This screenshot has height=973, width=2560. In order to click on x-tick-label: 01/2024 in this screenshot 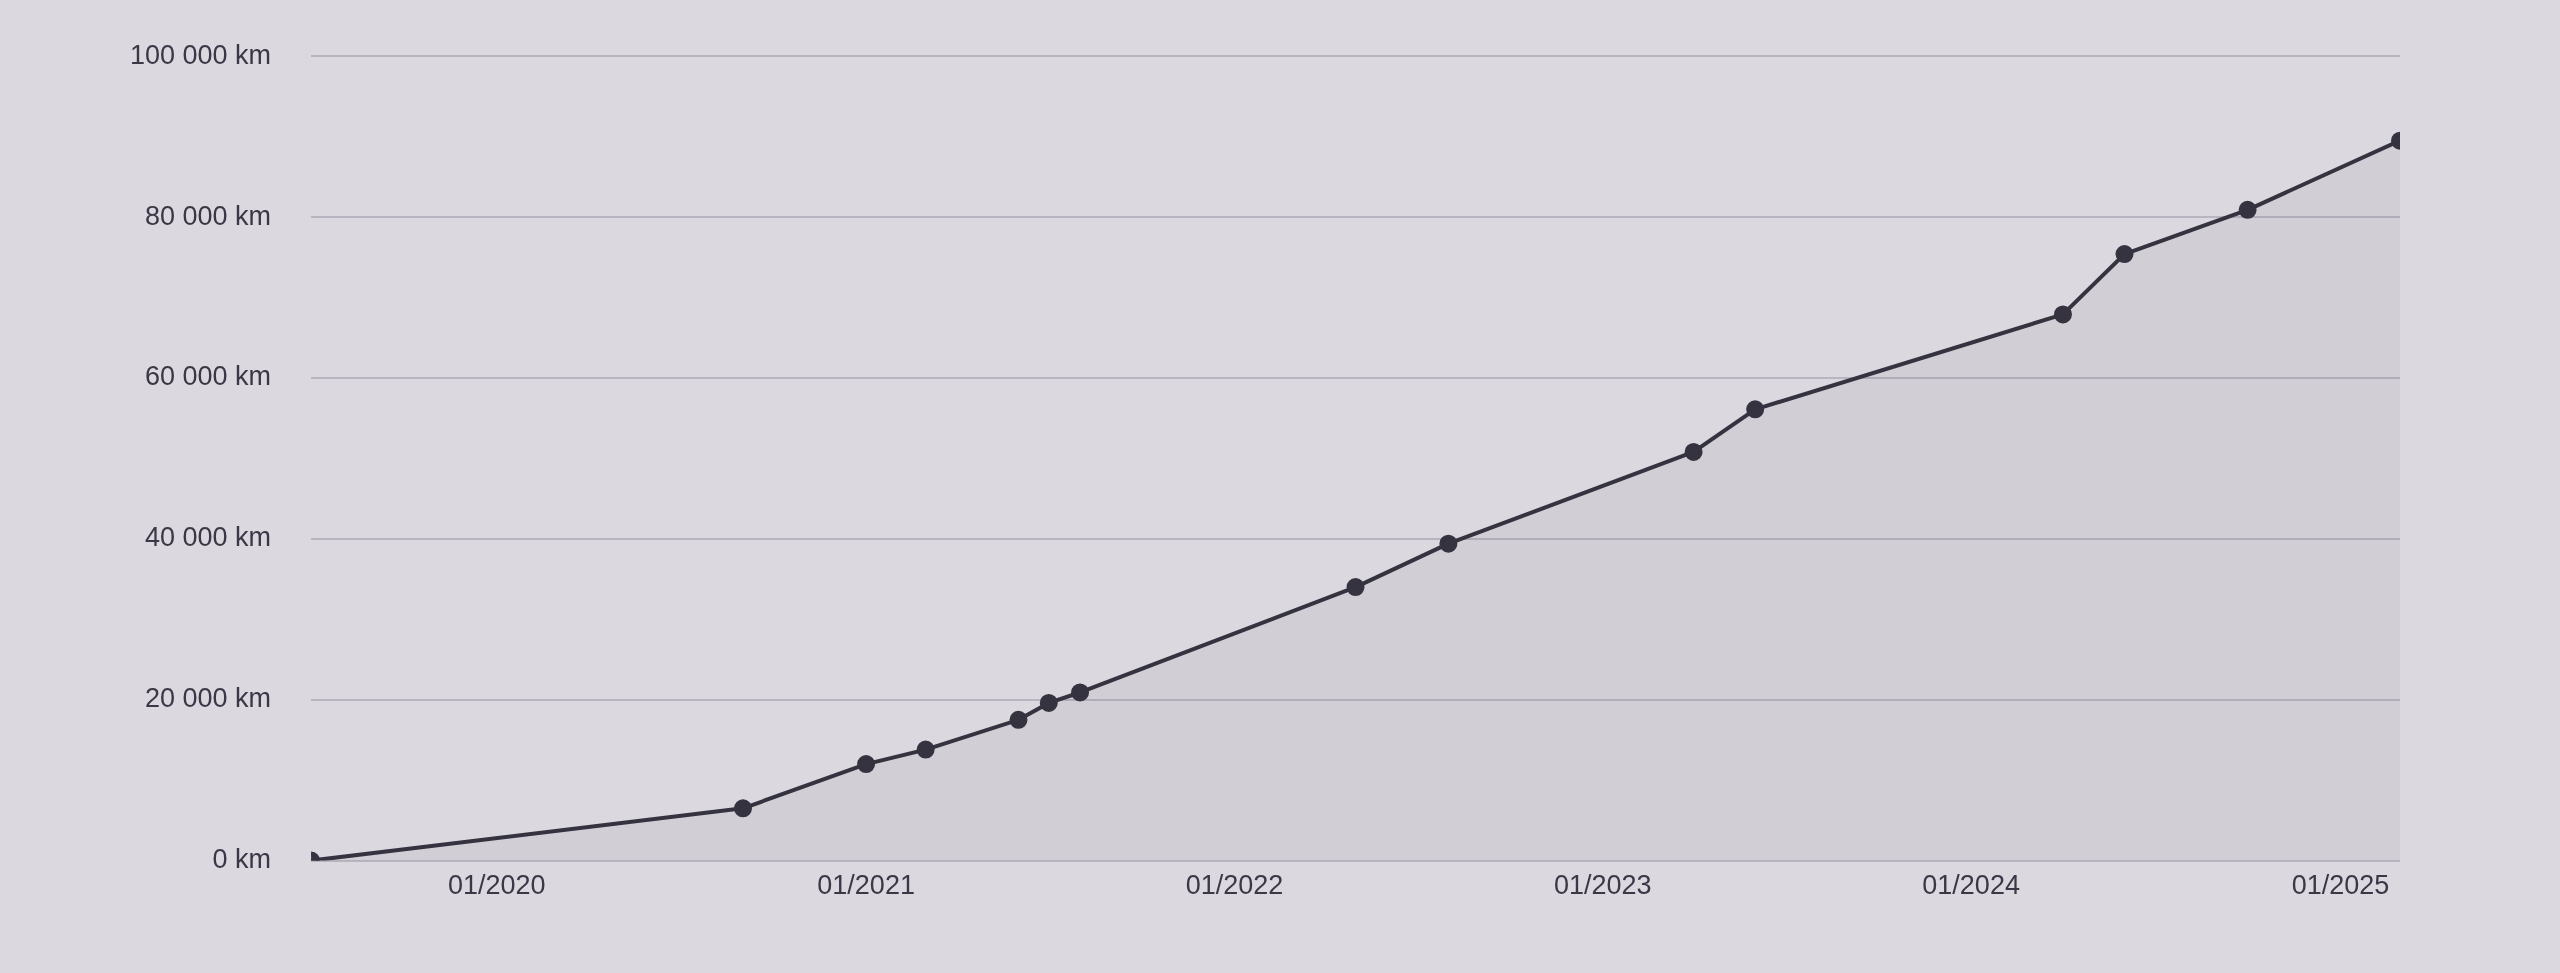, I will do `click(1971, 885)`.